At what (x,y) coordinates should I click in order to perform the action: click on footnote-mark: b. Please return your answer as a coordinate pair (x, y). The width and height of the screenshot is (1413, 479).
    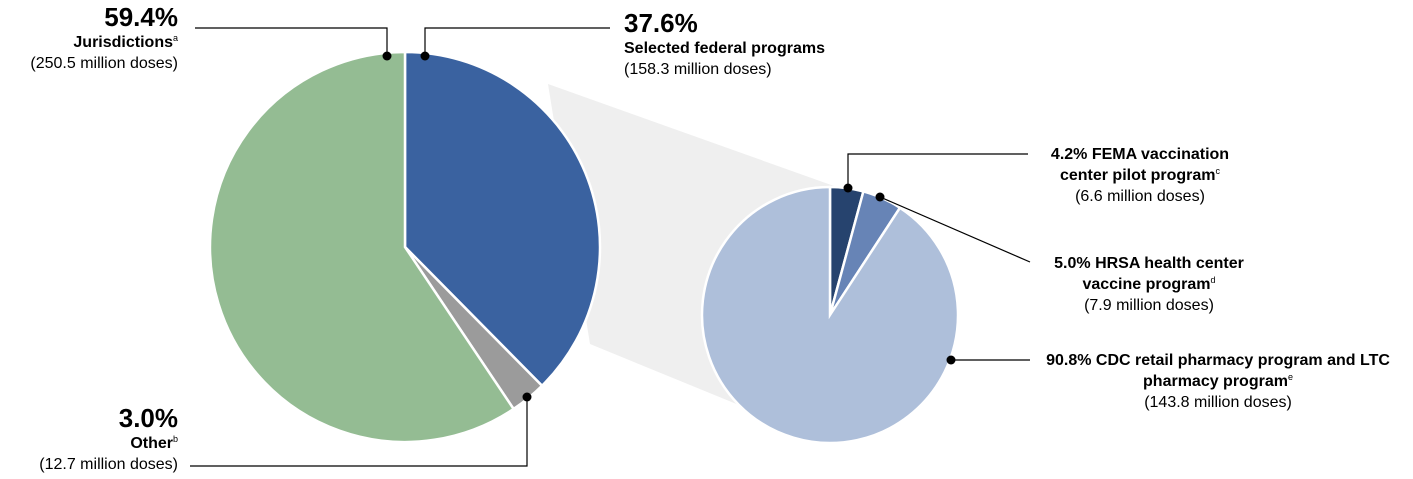
    Looking at the image, I should click on (175, 439).